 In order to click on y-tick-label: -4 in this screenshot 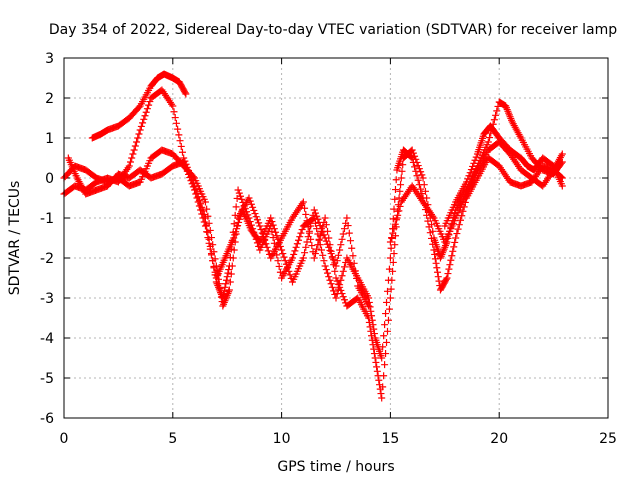, I will do `click(47, 339)`.